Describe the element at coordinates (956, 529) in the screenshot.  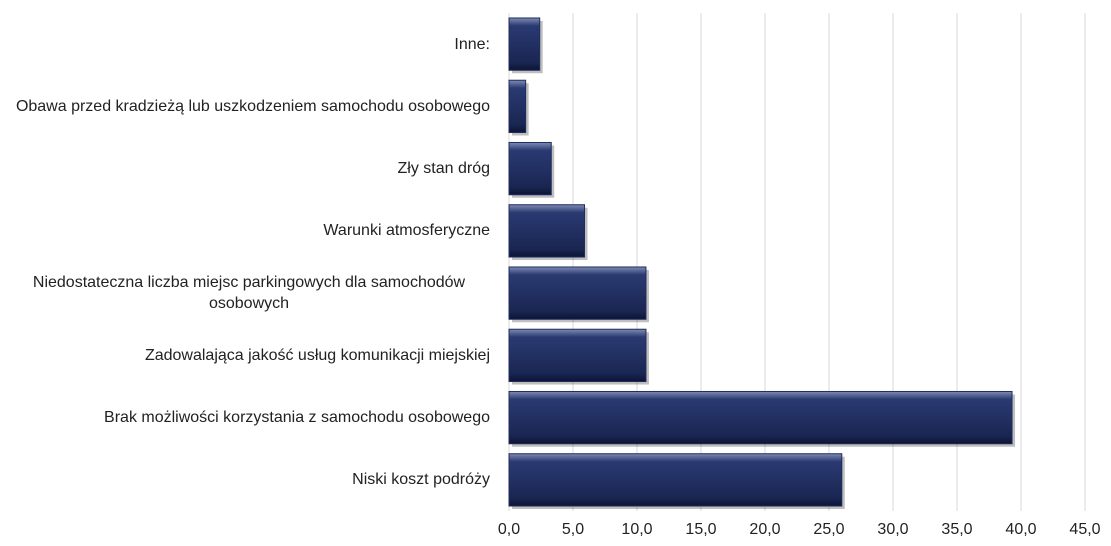
I see `x-tick-label: 35,0` at that location.